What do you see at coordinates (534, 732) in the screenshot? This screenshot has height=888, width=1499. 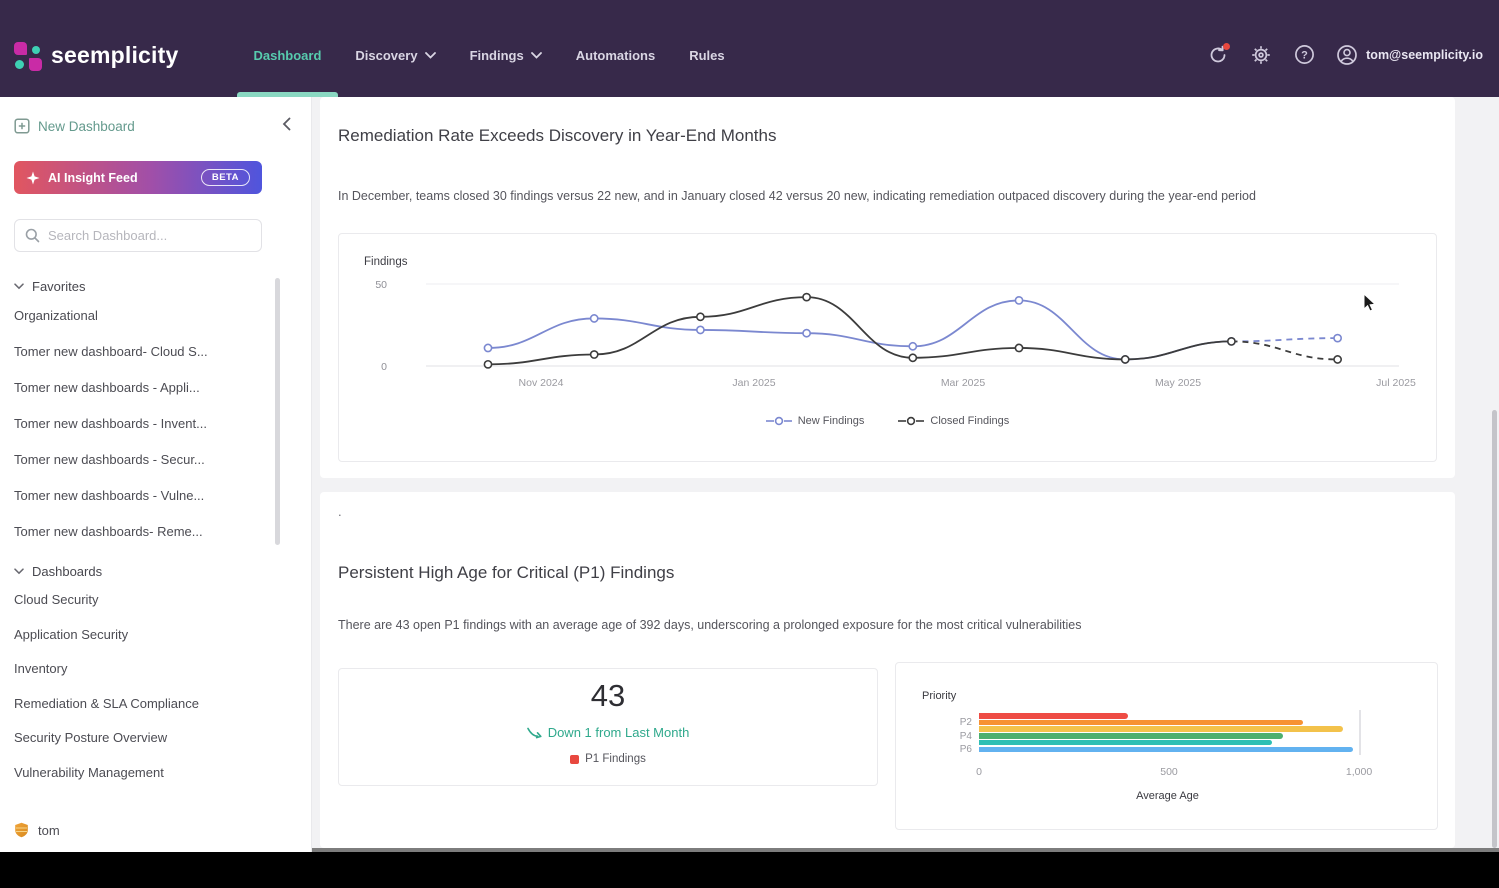 I see `trending-down-icon` at bounding box center [534, 732].